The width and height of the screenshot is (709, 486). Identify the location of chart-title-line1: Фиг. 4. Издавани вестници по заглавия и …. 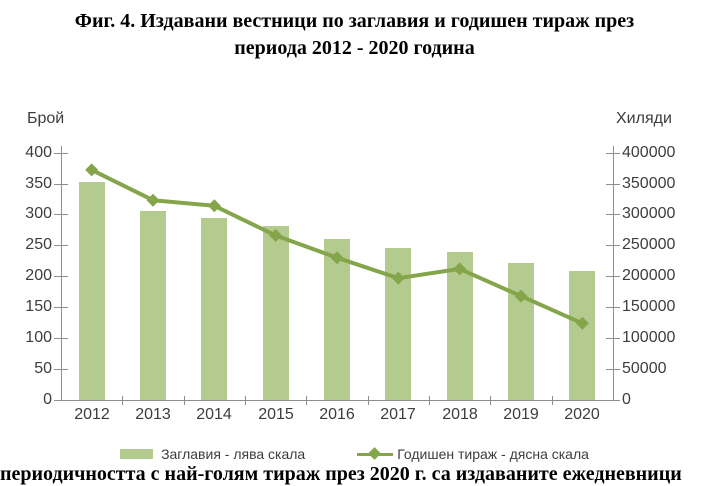
(354, 21).